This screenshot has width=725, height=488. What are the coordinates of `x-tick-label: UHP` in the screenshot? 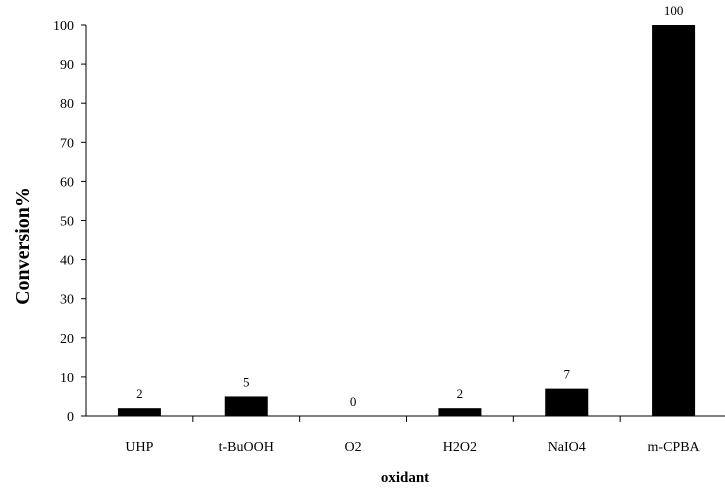 It's located at (139, 447).